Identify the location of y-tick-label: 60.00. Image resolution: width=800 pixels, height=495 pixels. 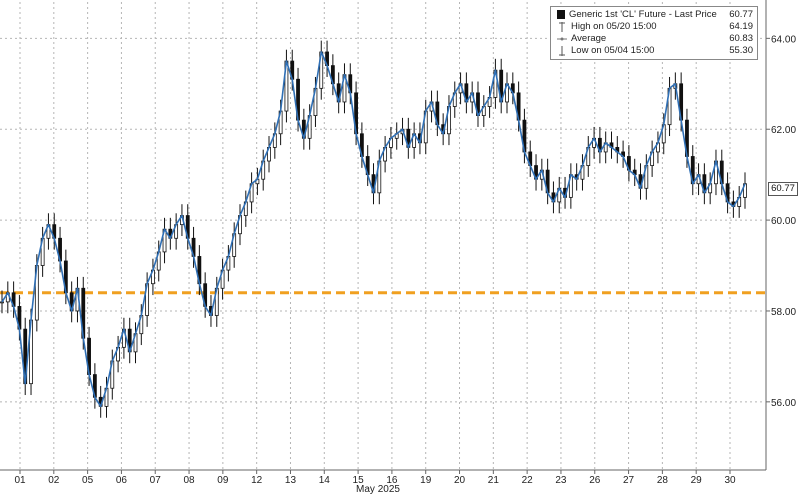
(783, 221).